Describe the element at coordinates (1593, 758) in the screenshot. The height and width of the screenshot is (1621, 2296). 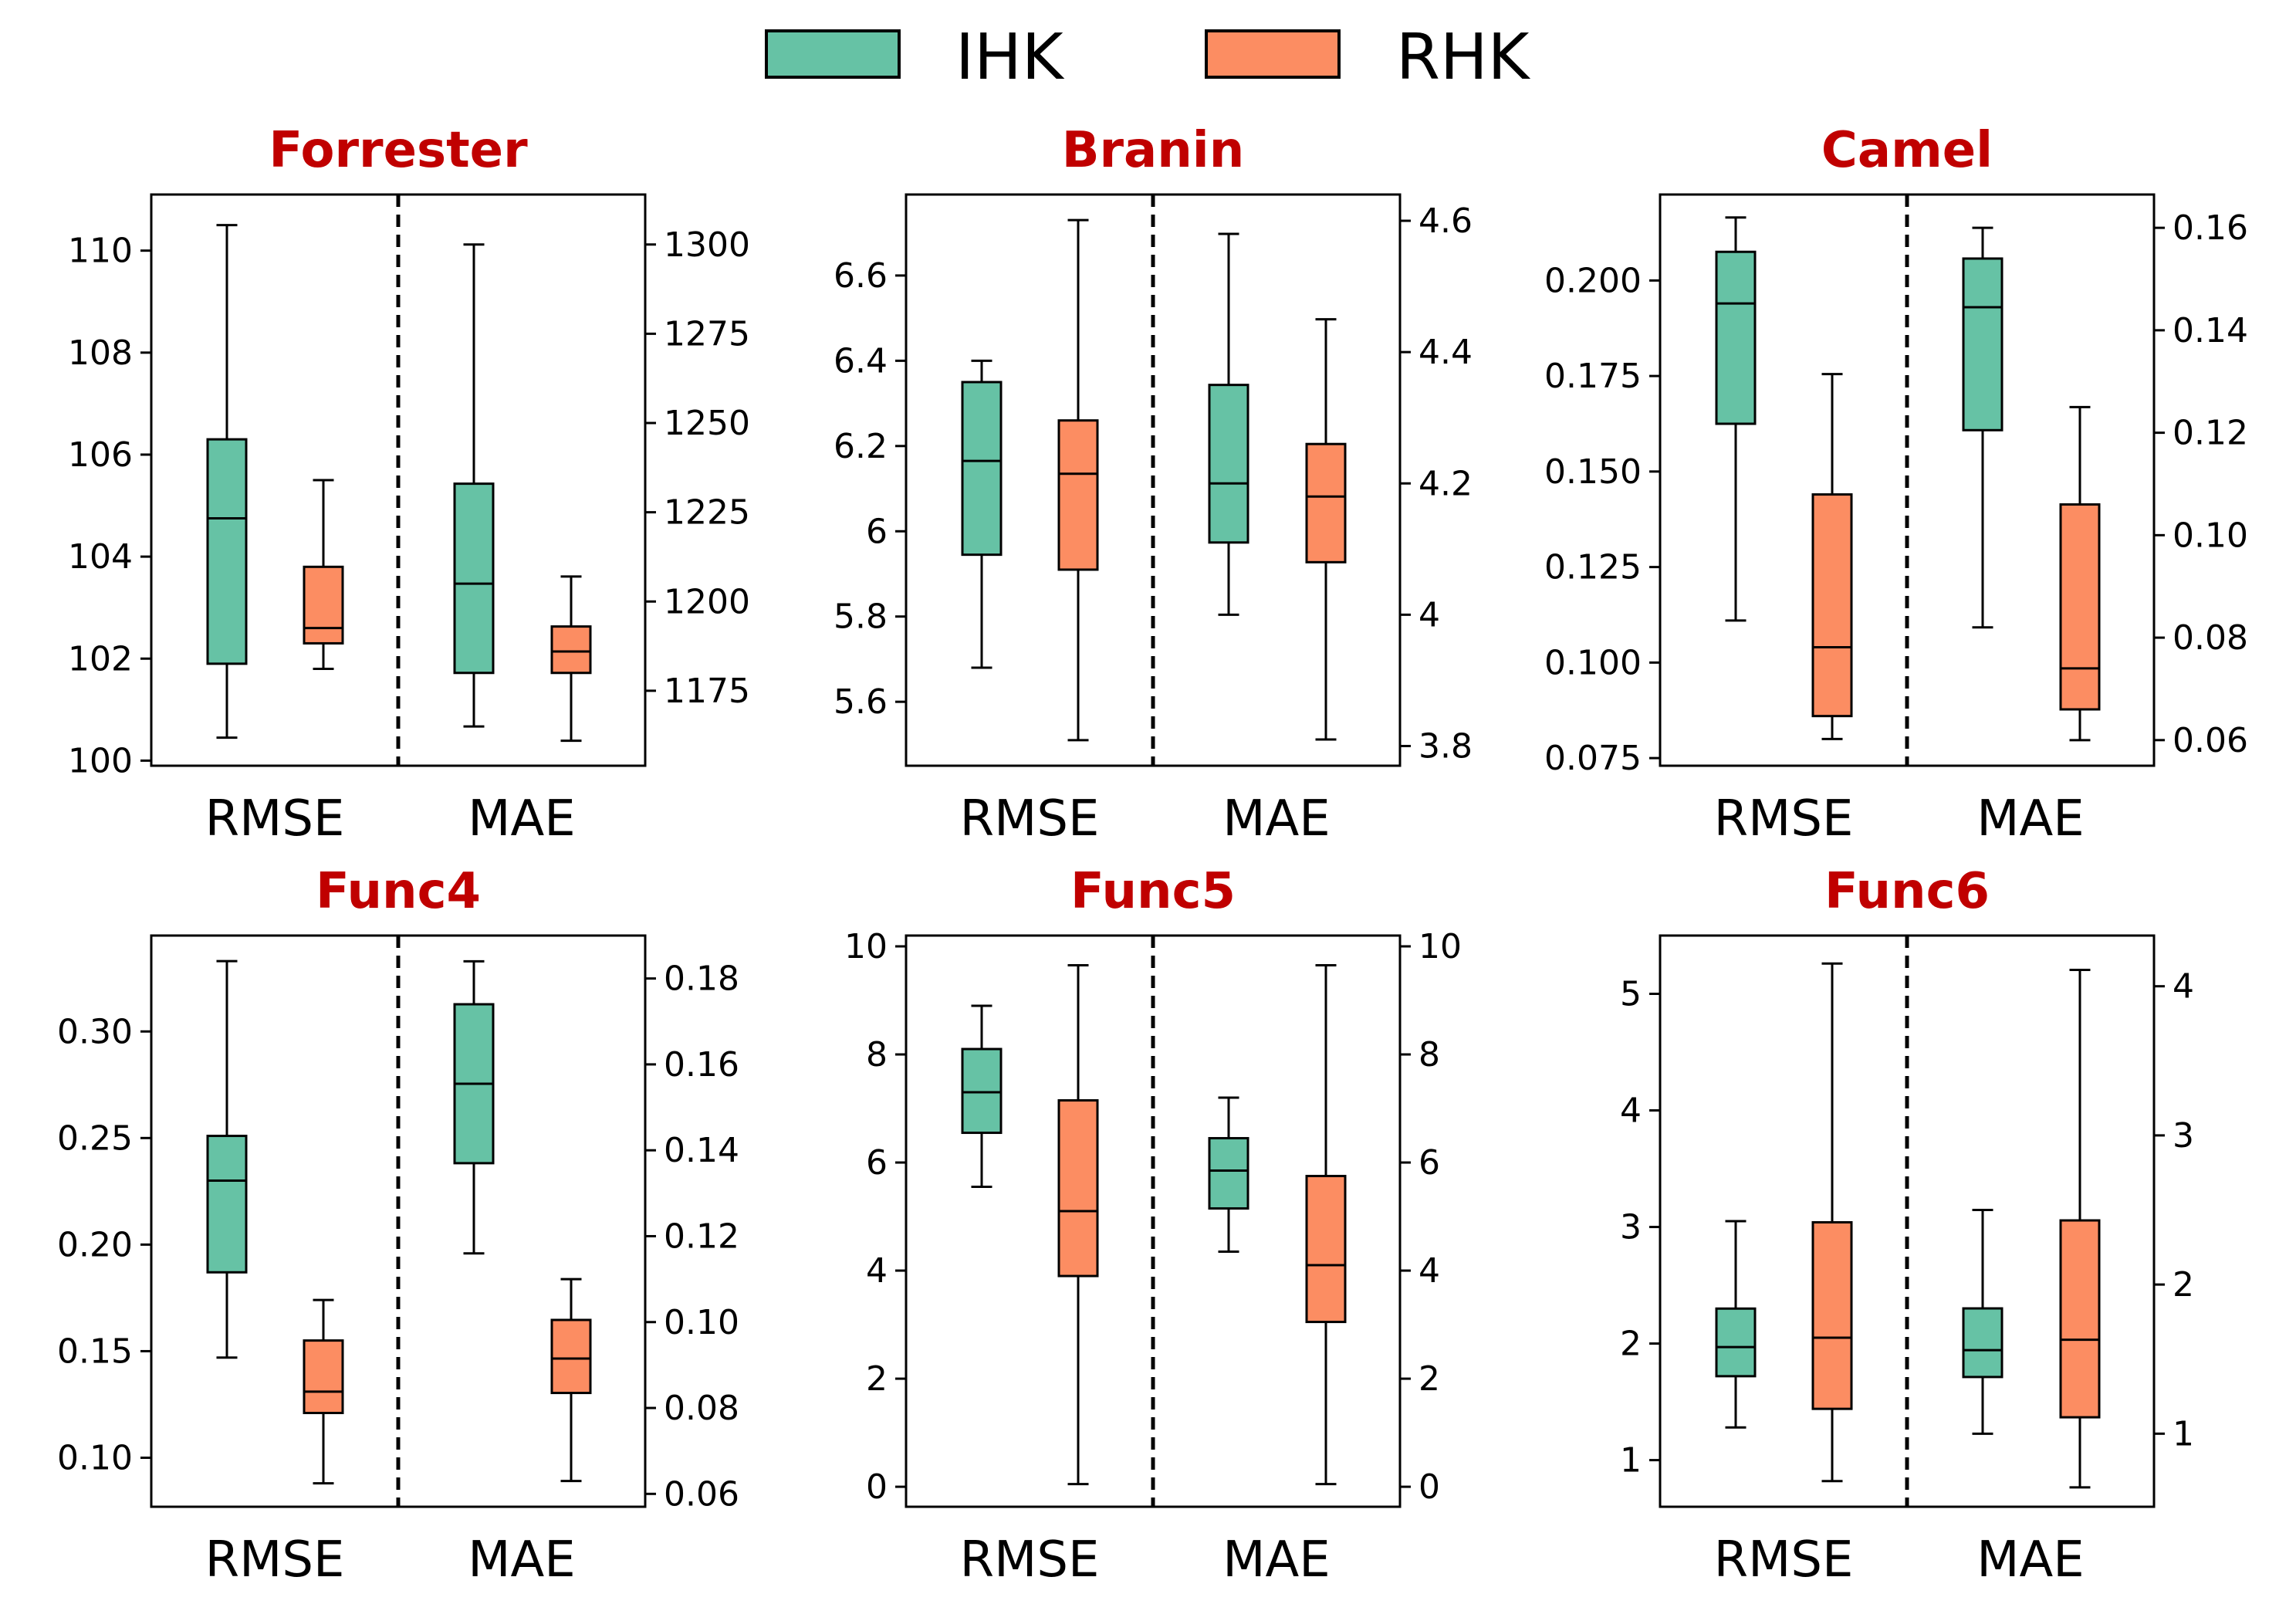
I see `left-tick-label: 0.075` at that location.